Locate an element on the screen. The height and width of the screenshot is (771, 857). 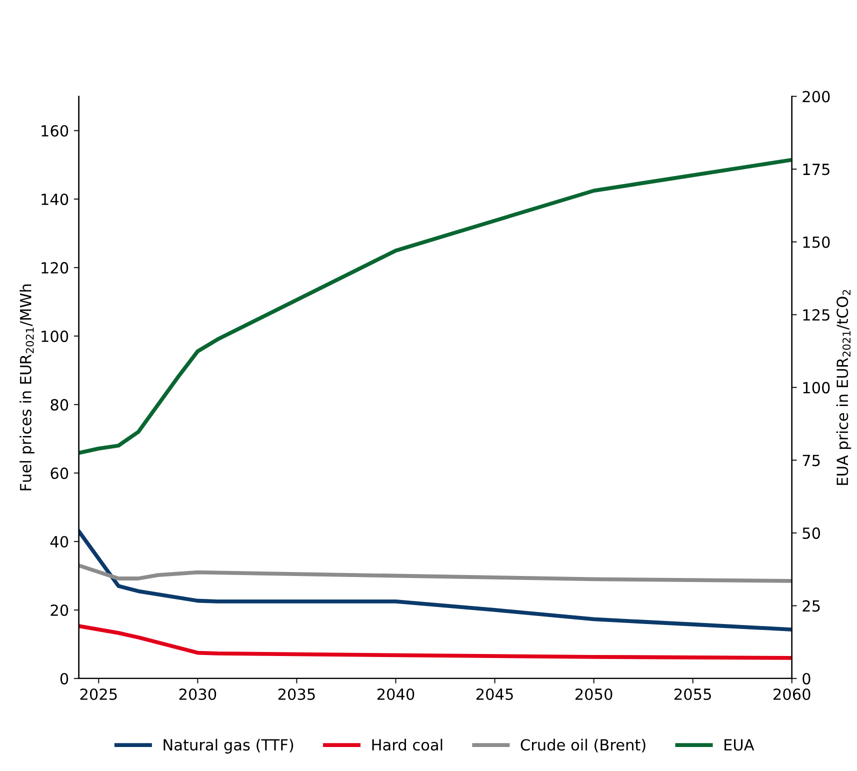
y2-tick-label: 25 is located at coordinates (811, 606).